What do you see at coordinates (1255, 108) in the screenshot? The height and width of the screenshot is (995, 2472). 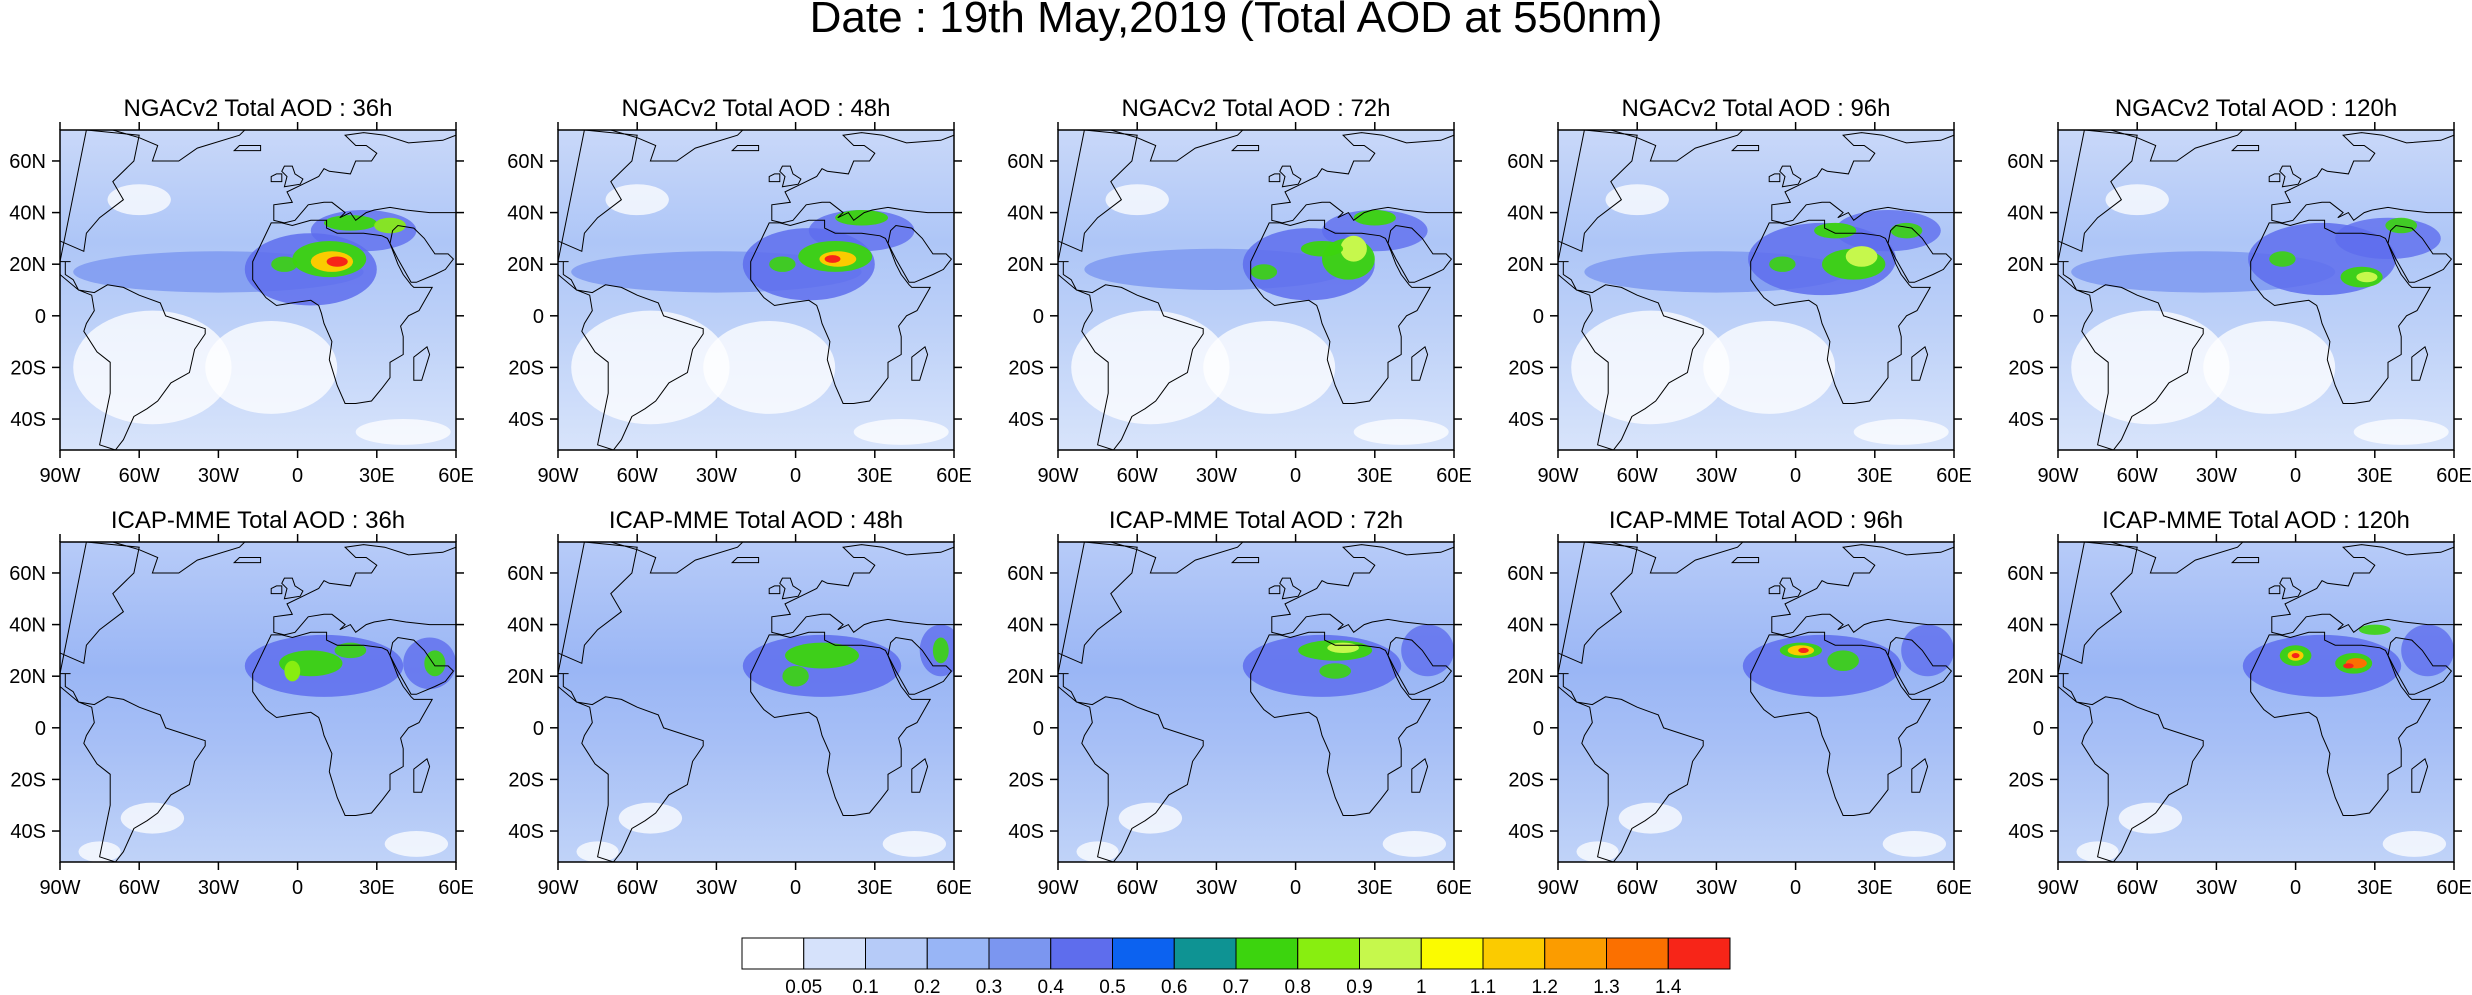 I see `panel-title: NGACv2 Total AOD : 72h` at bounding box center [1255, 108].